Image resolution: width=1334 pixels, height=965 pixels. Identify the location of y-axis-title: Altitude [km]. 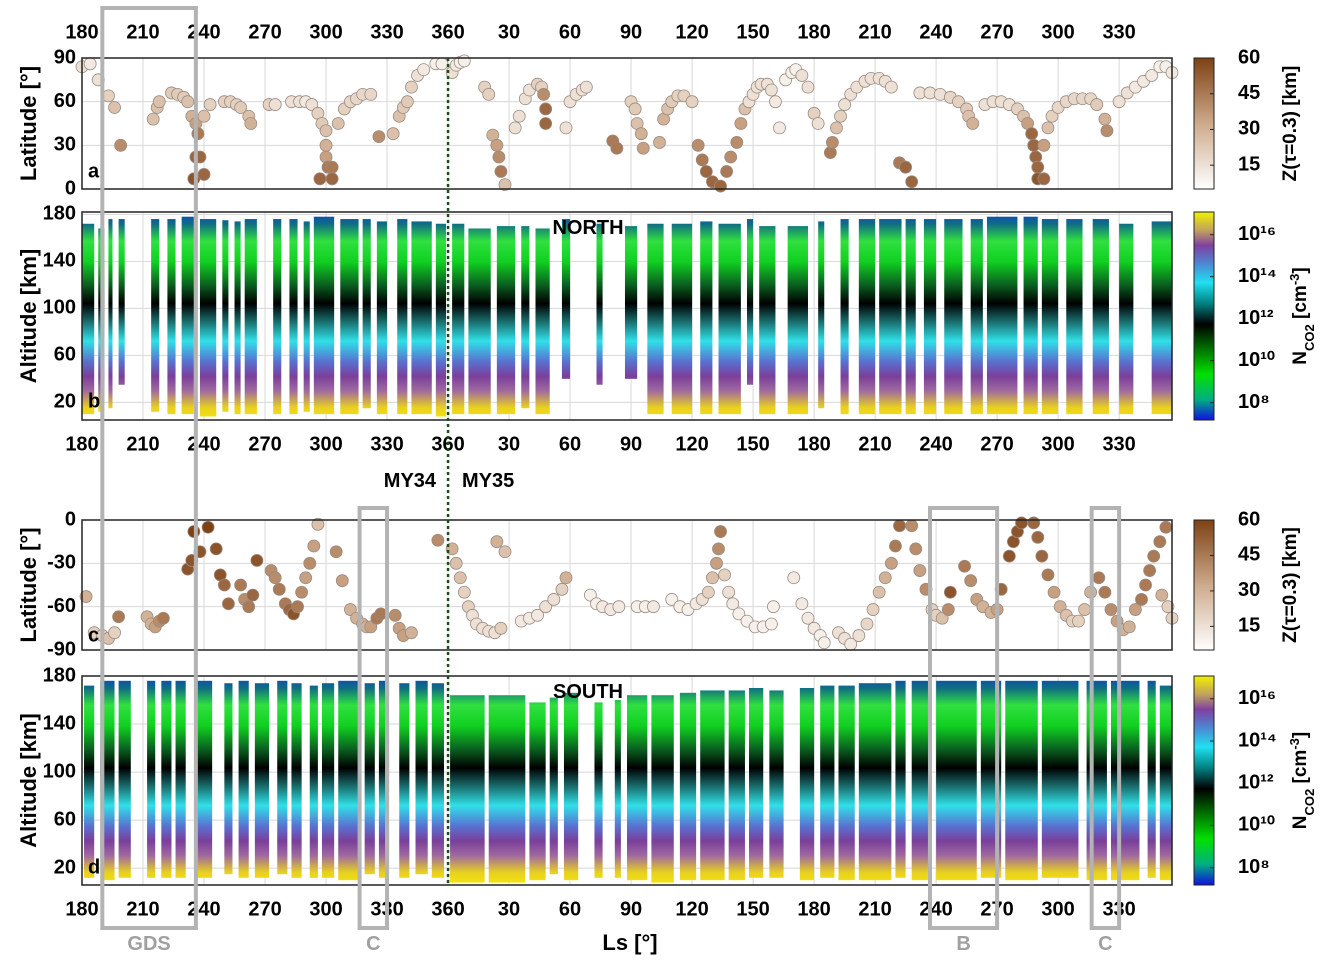
(28, 780).